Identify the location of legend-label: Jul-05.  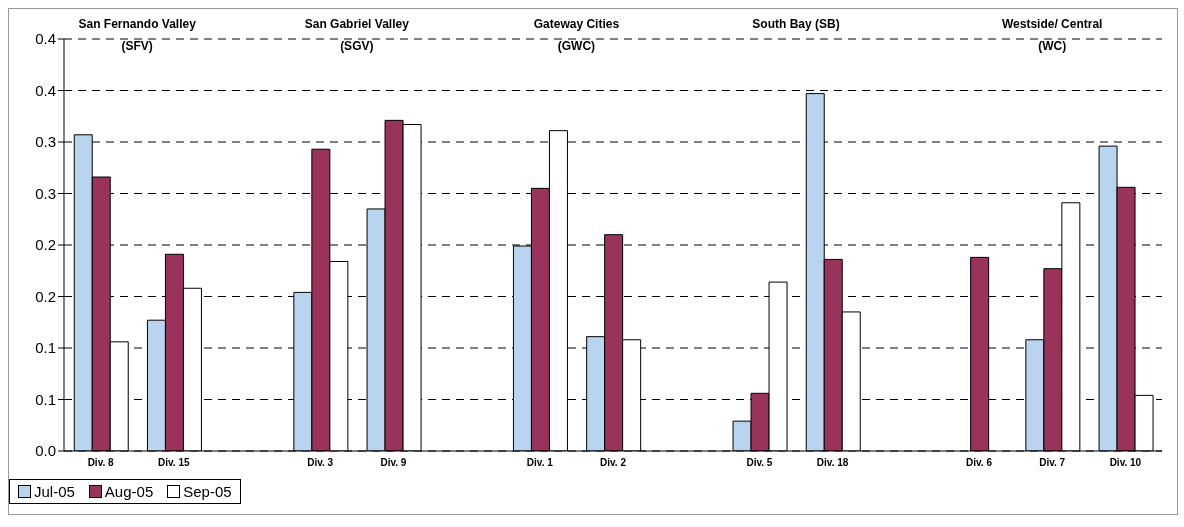
(54, 491).